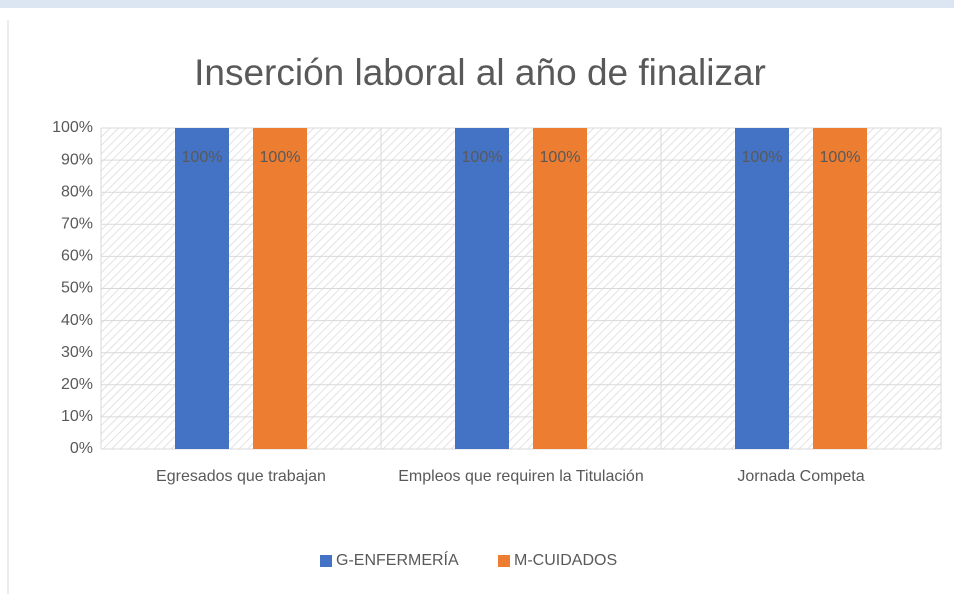 This screenshot has width=954, height=594. I want to click on y-tick-label: 70%, so click(77, 224).